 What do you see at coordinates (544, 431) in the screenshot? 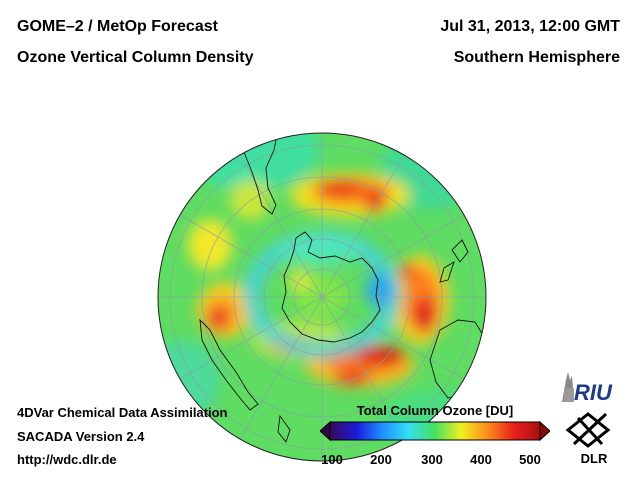
I see `colorbar-max-arrow` at bounding box center [544, 431].